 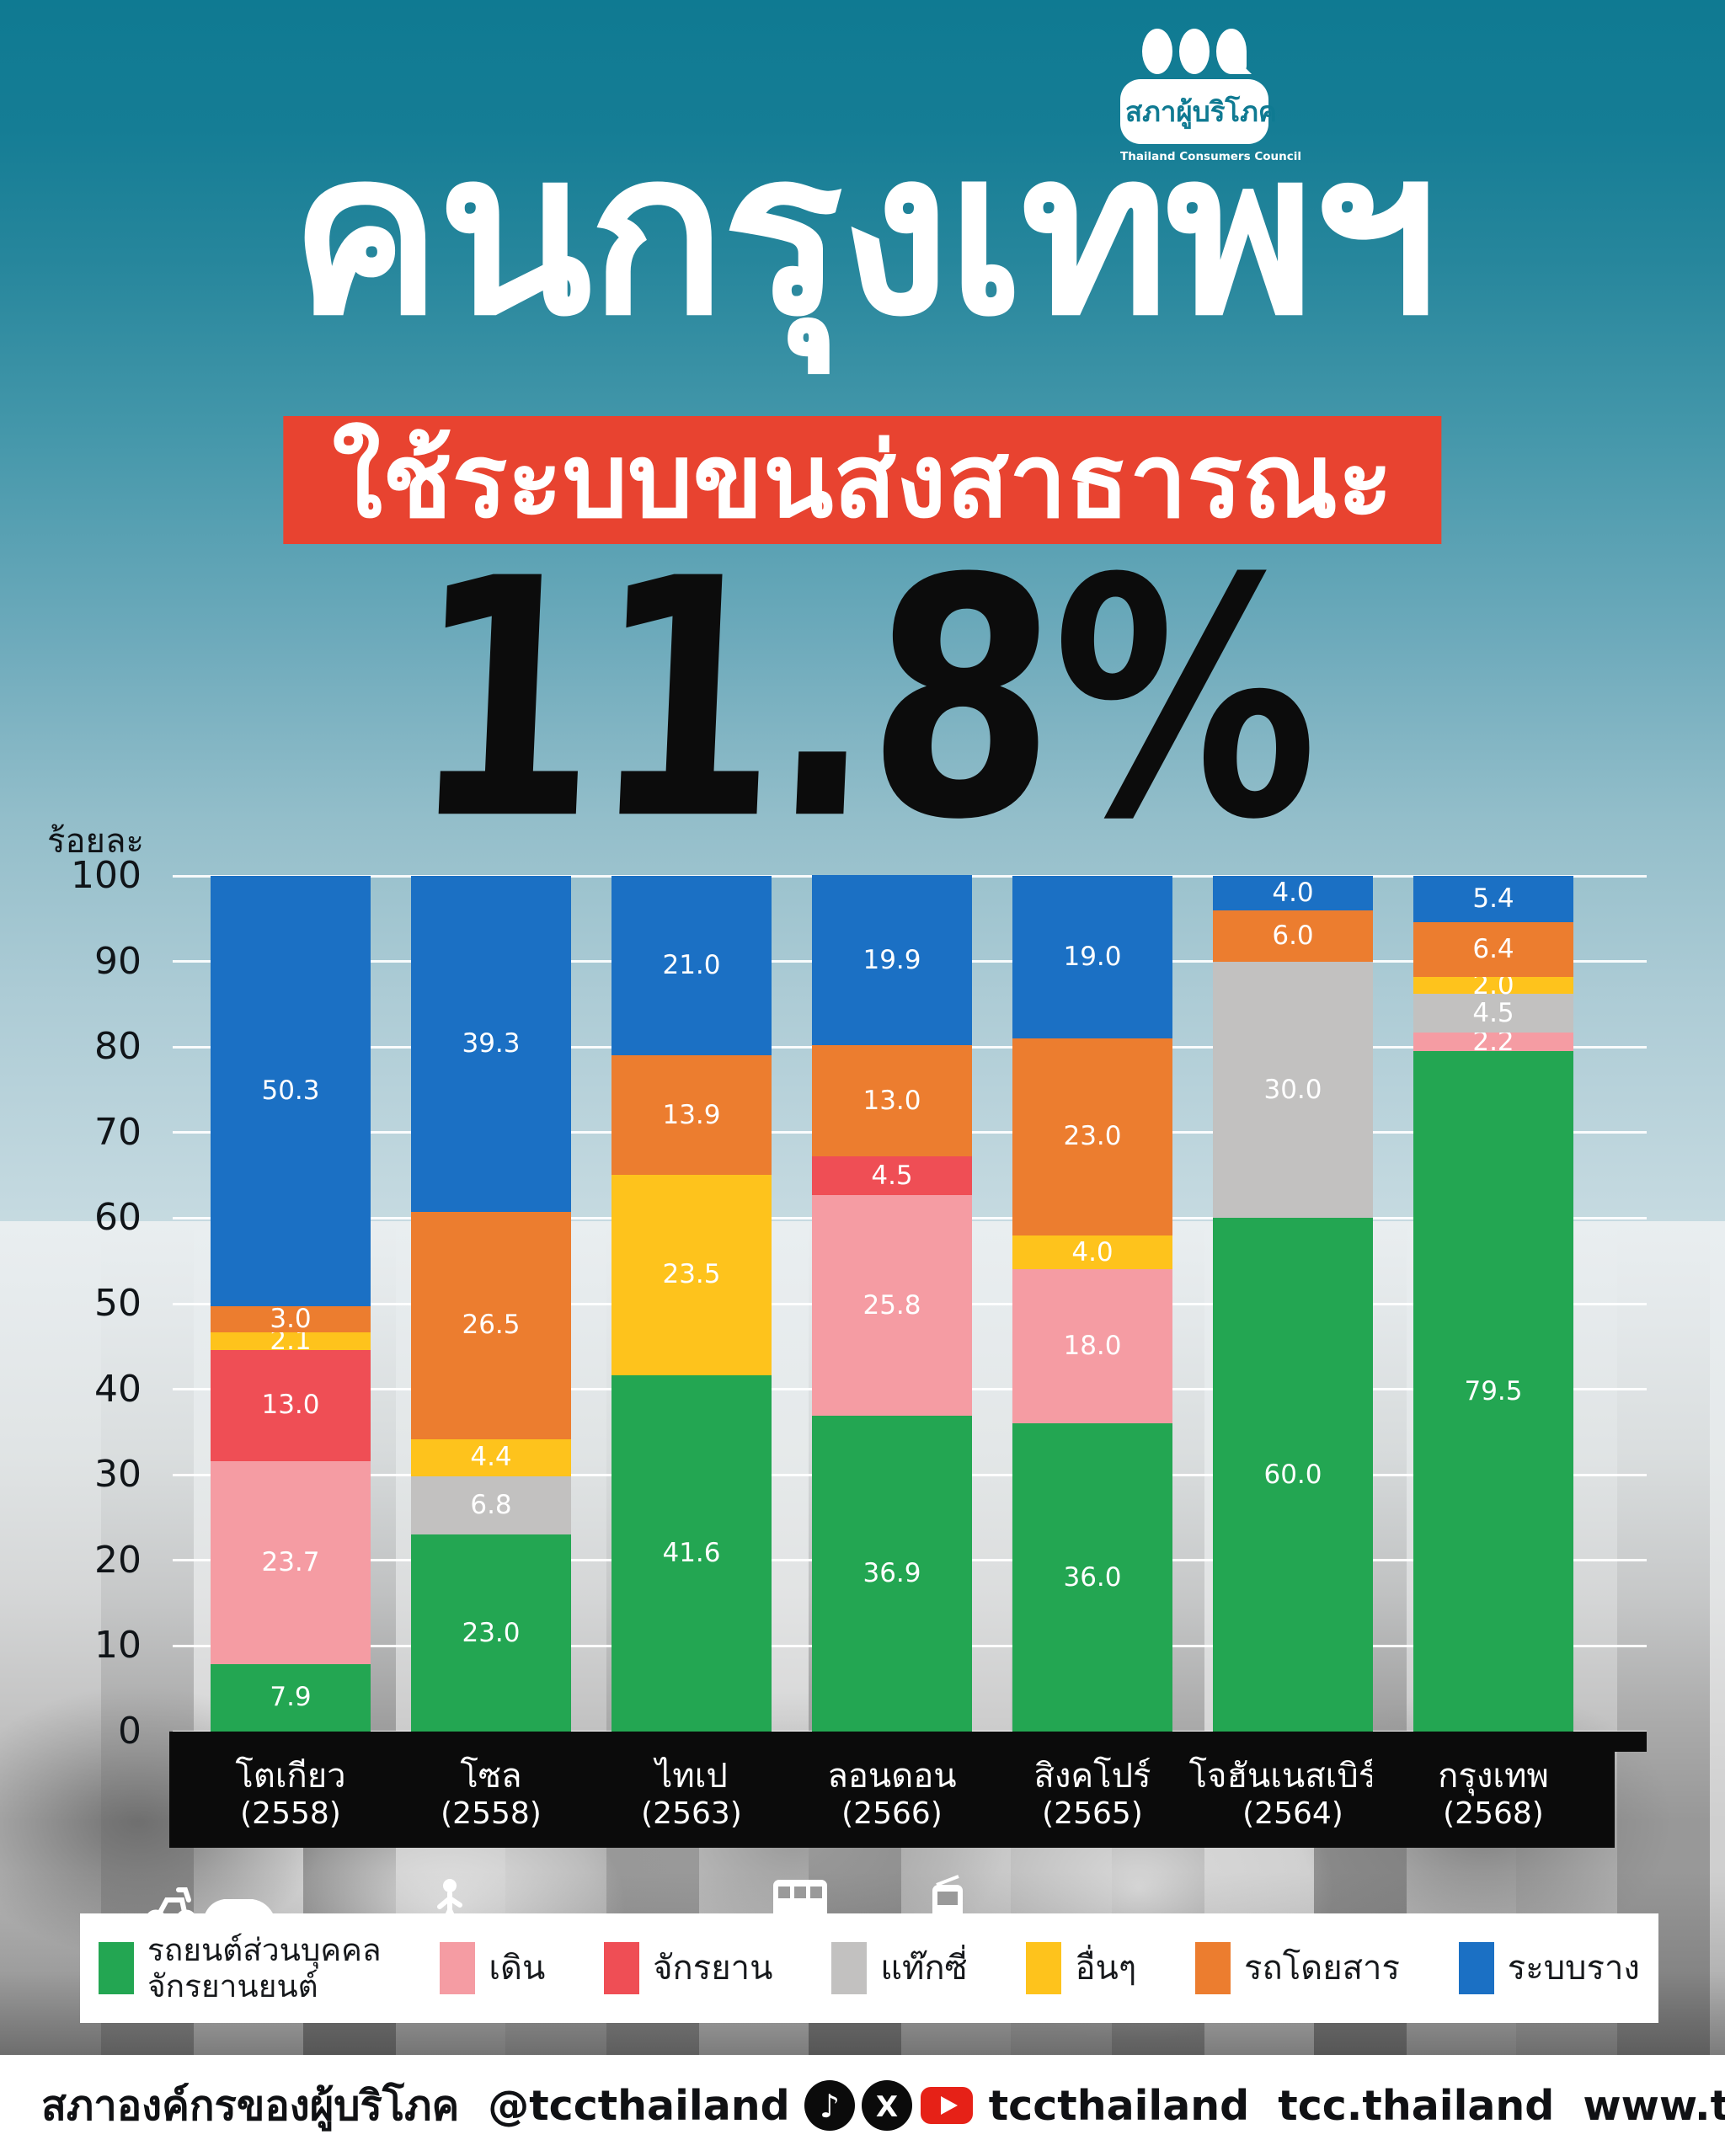 What do you see at coordinates (1092, 1577) in the screenshot?
I see `bar-segment: 36.0` at bounding box center [1092, 1577].